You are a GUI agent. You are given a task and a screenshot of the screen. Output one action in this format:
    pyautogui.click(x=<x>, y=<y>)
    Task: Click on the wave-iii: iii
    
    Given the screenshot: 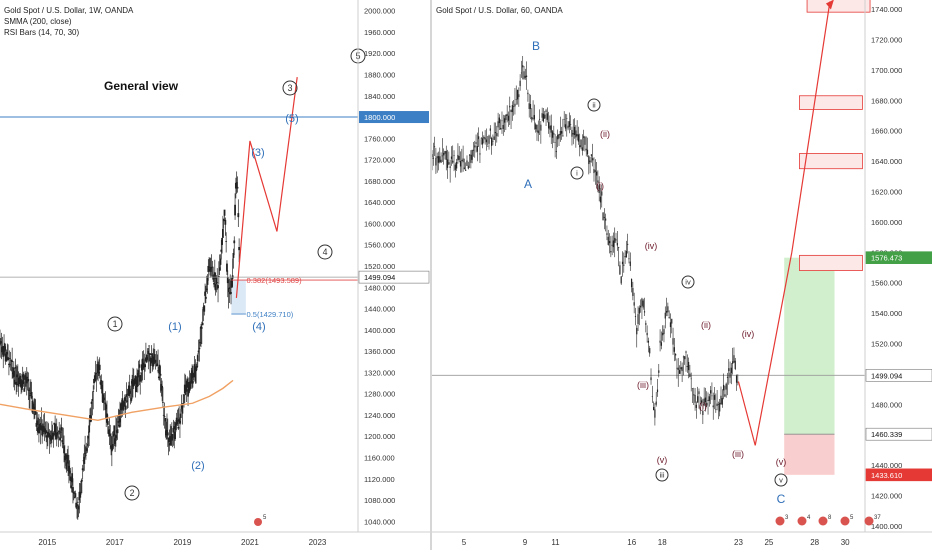 What is the action you would take?
    pyautogui.click(x=662, y=475)
    